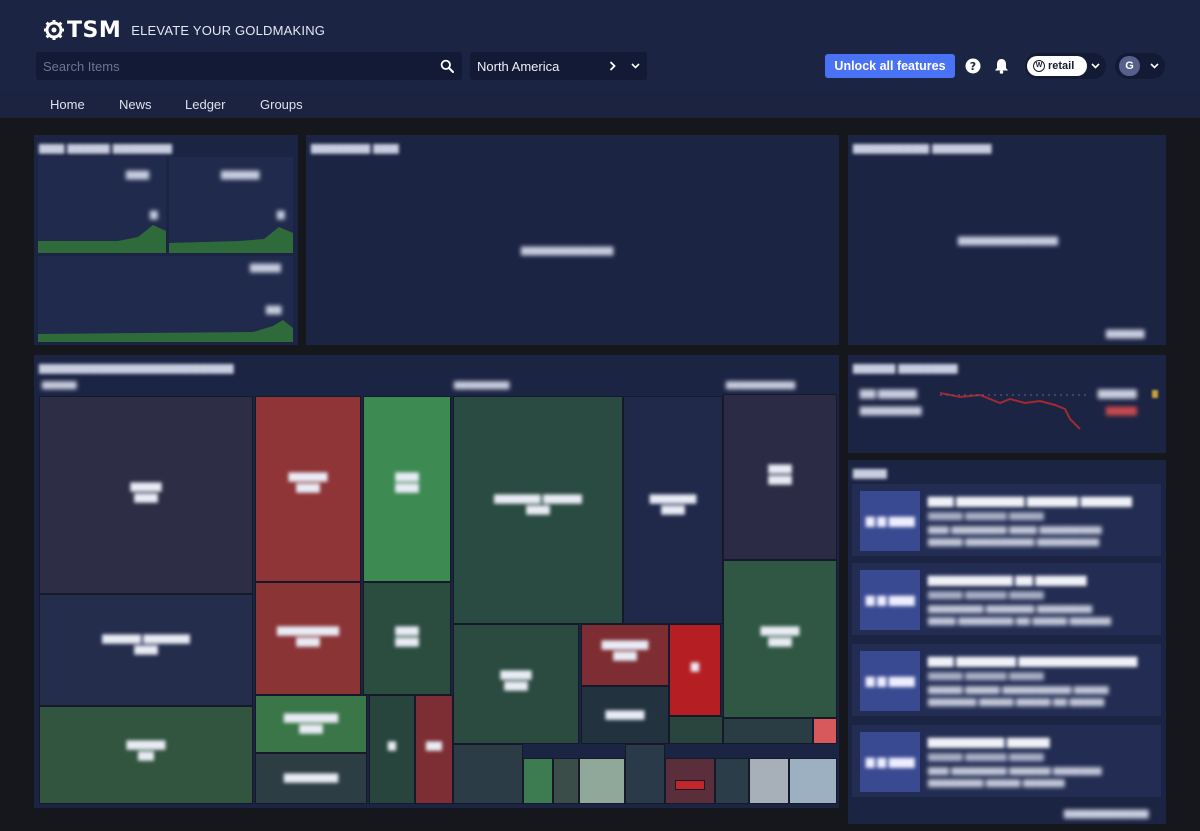 The image size is (1200, 831). Describe the element at coordinates (572, 240) in the screenshot. I see `center-top-panel: ▆▆▆▆▆▆▆ ▆▆▆ ▆▆▆▆▆▆▆▆▆▆▆▆` at that location.